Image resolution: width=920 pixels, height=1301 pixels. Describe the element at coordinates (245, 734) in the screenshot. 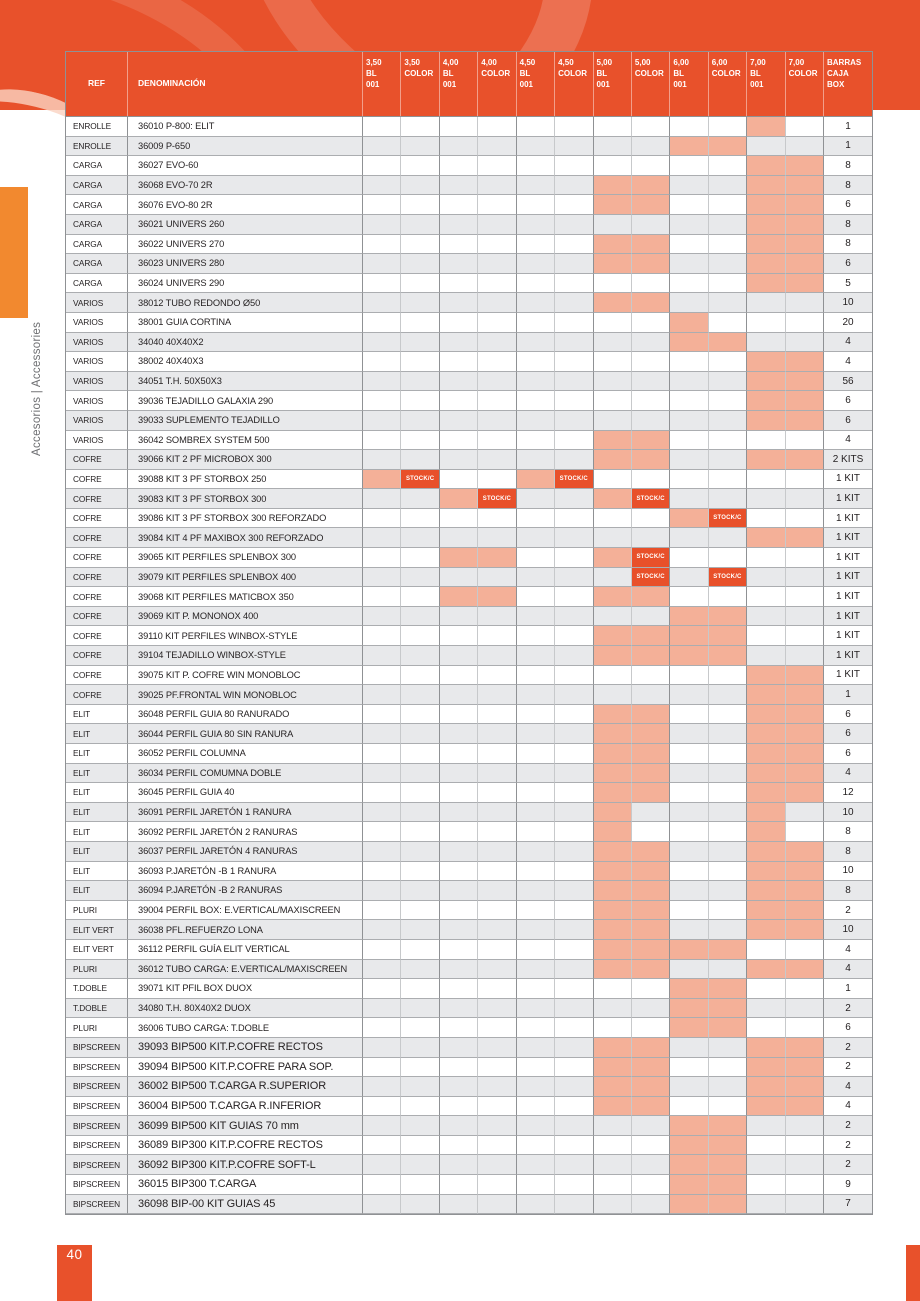

I see `row-denominacion: 36044 PERFIL GUIA 80 SIN RANURA` at that location.